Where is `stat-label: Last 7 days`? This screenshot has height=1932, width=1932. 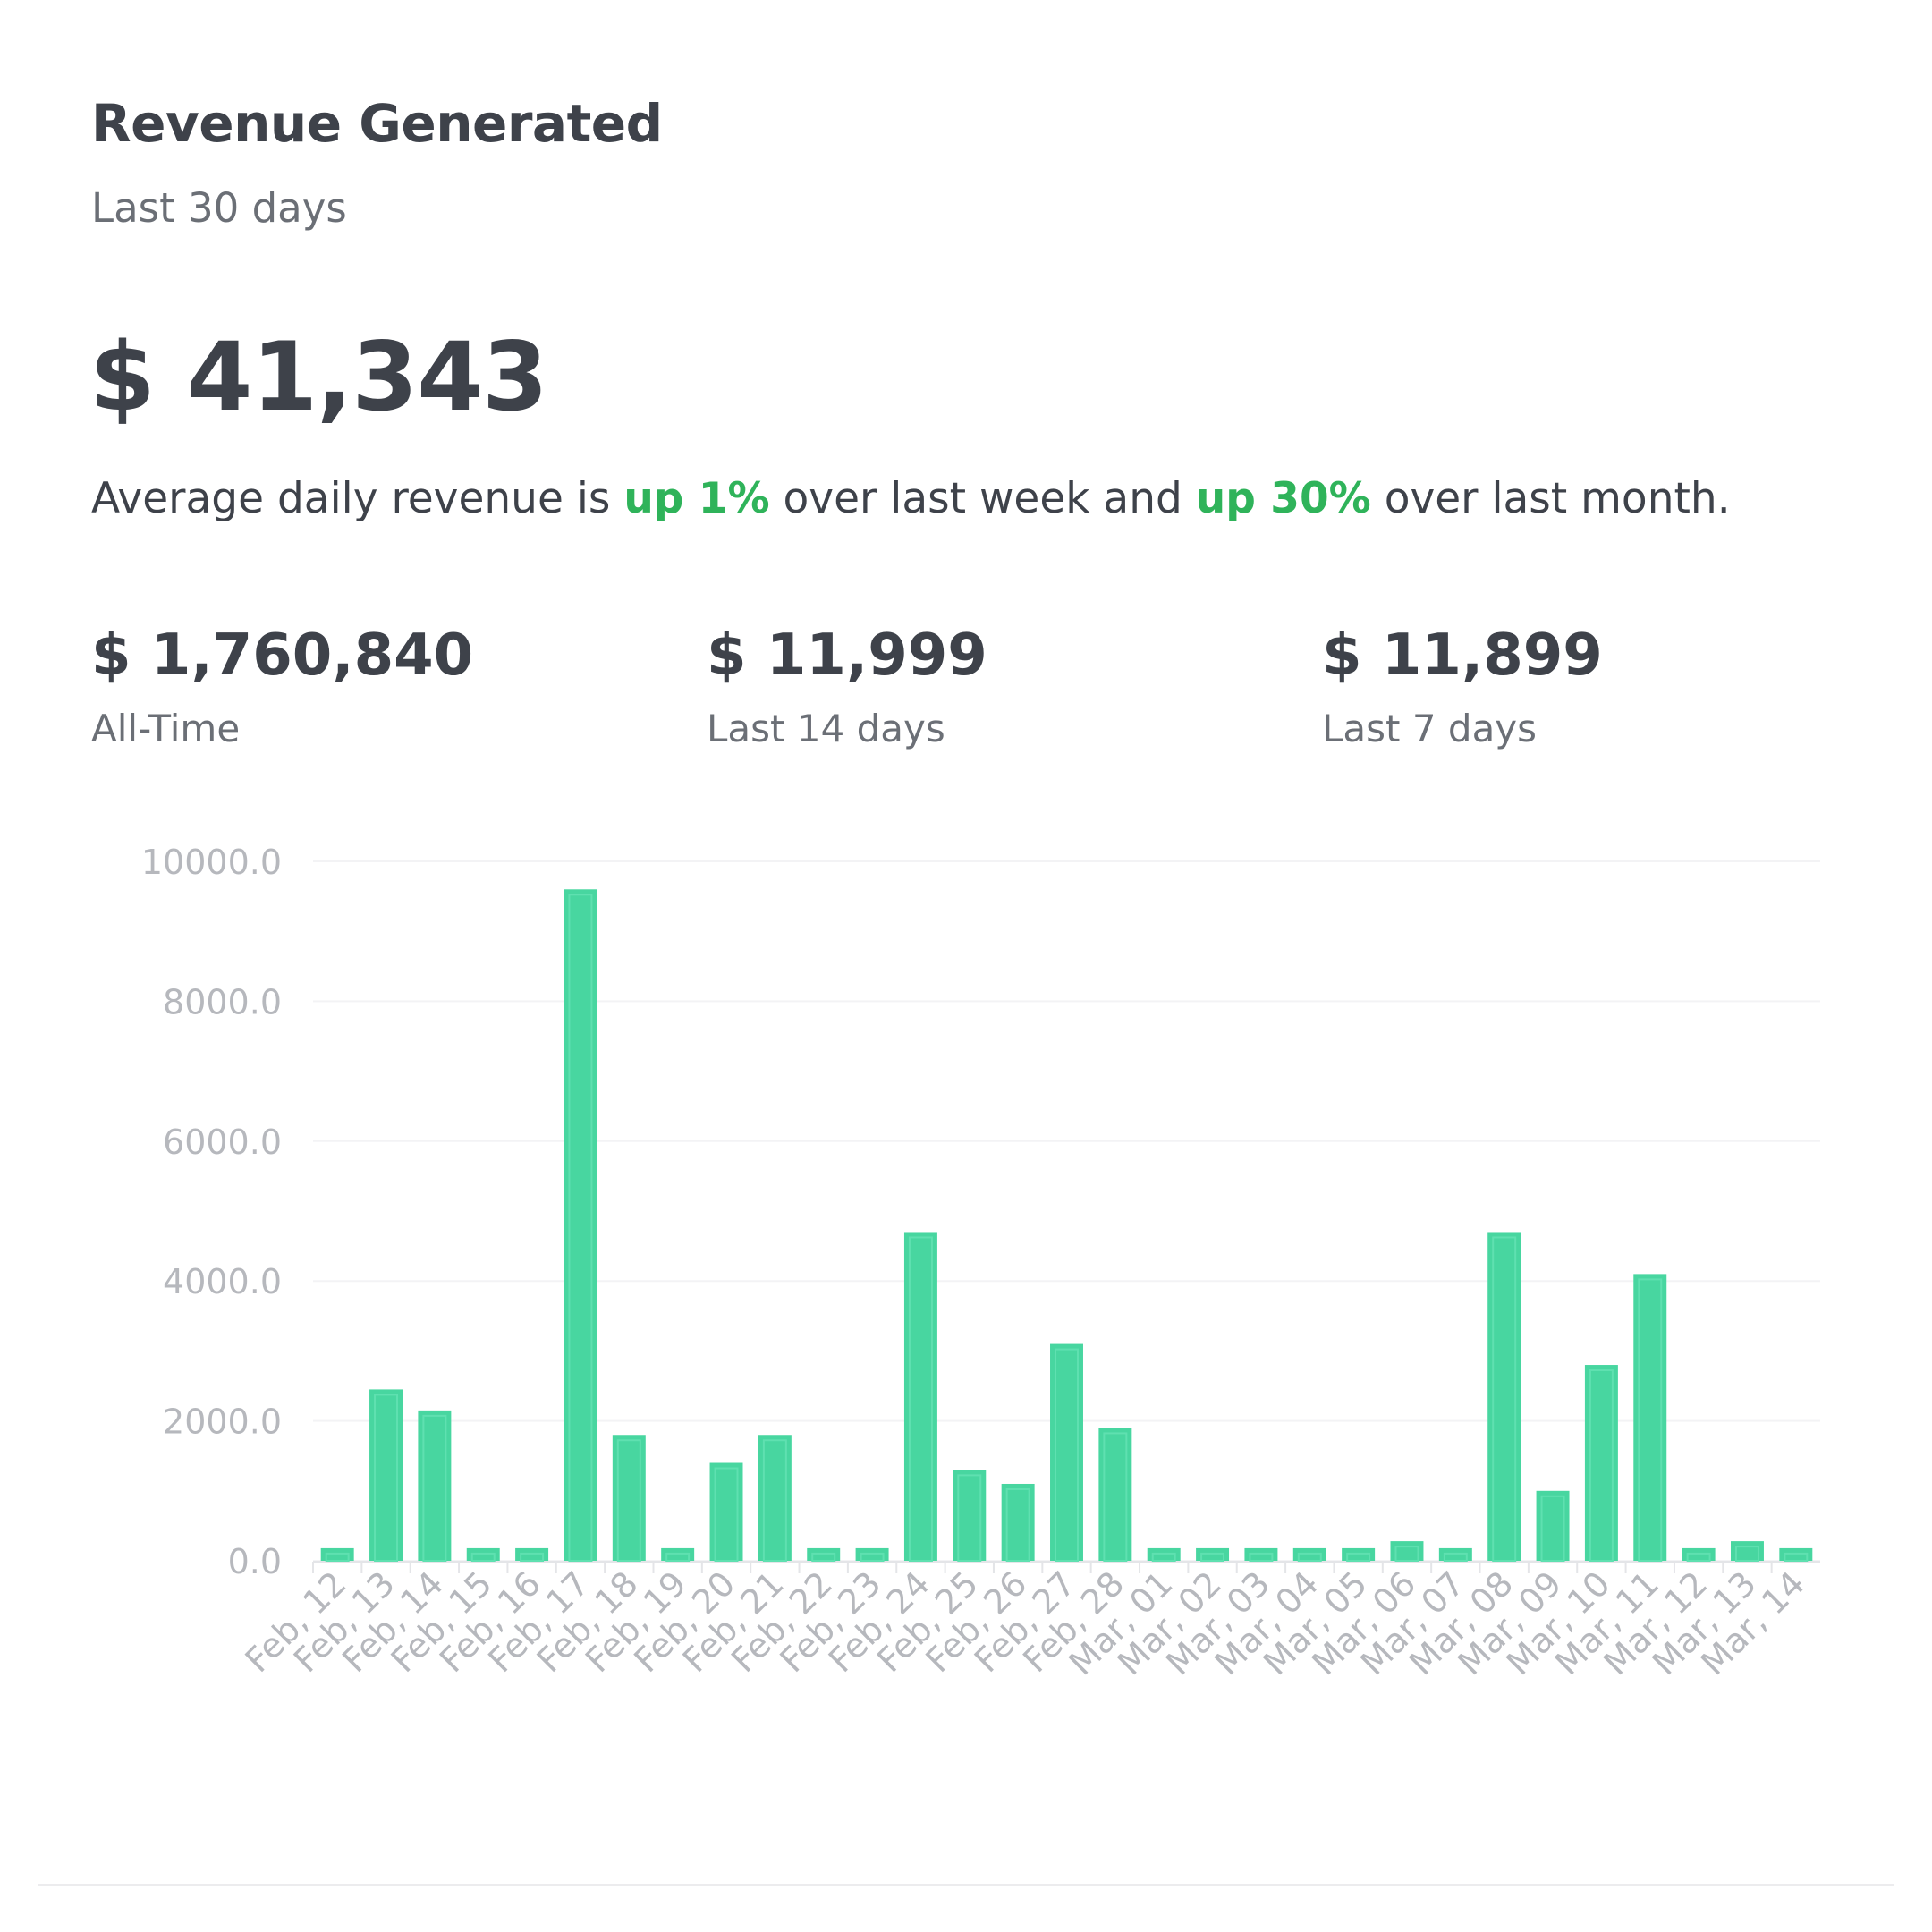
stat-label: Last 7 days is located at coordinates (1430, 728).